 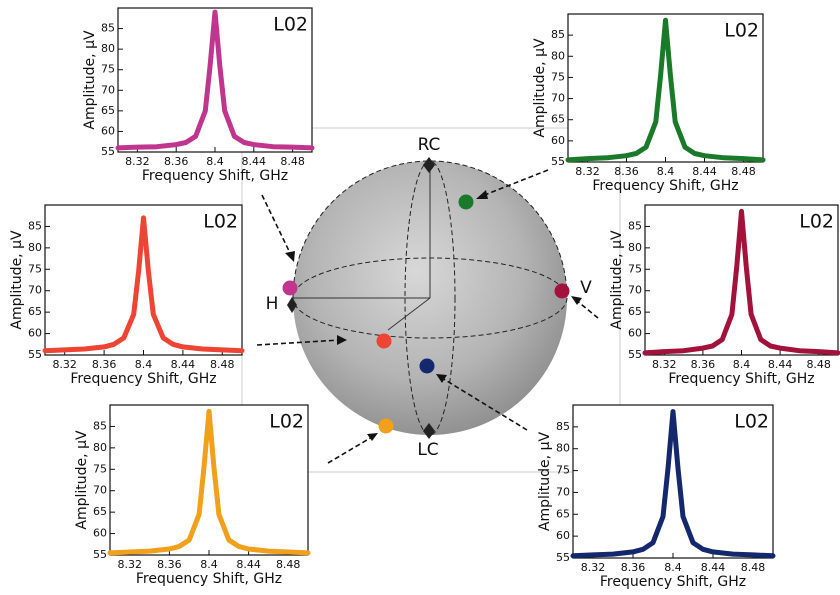 I want to click on arc, so click(x=430, y=229).